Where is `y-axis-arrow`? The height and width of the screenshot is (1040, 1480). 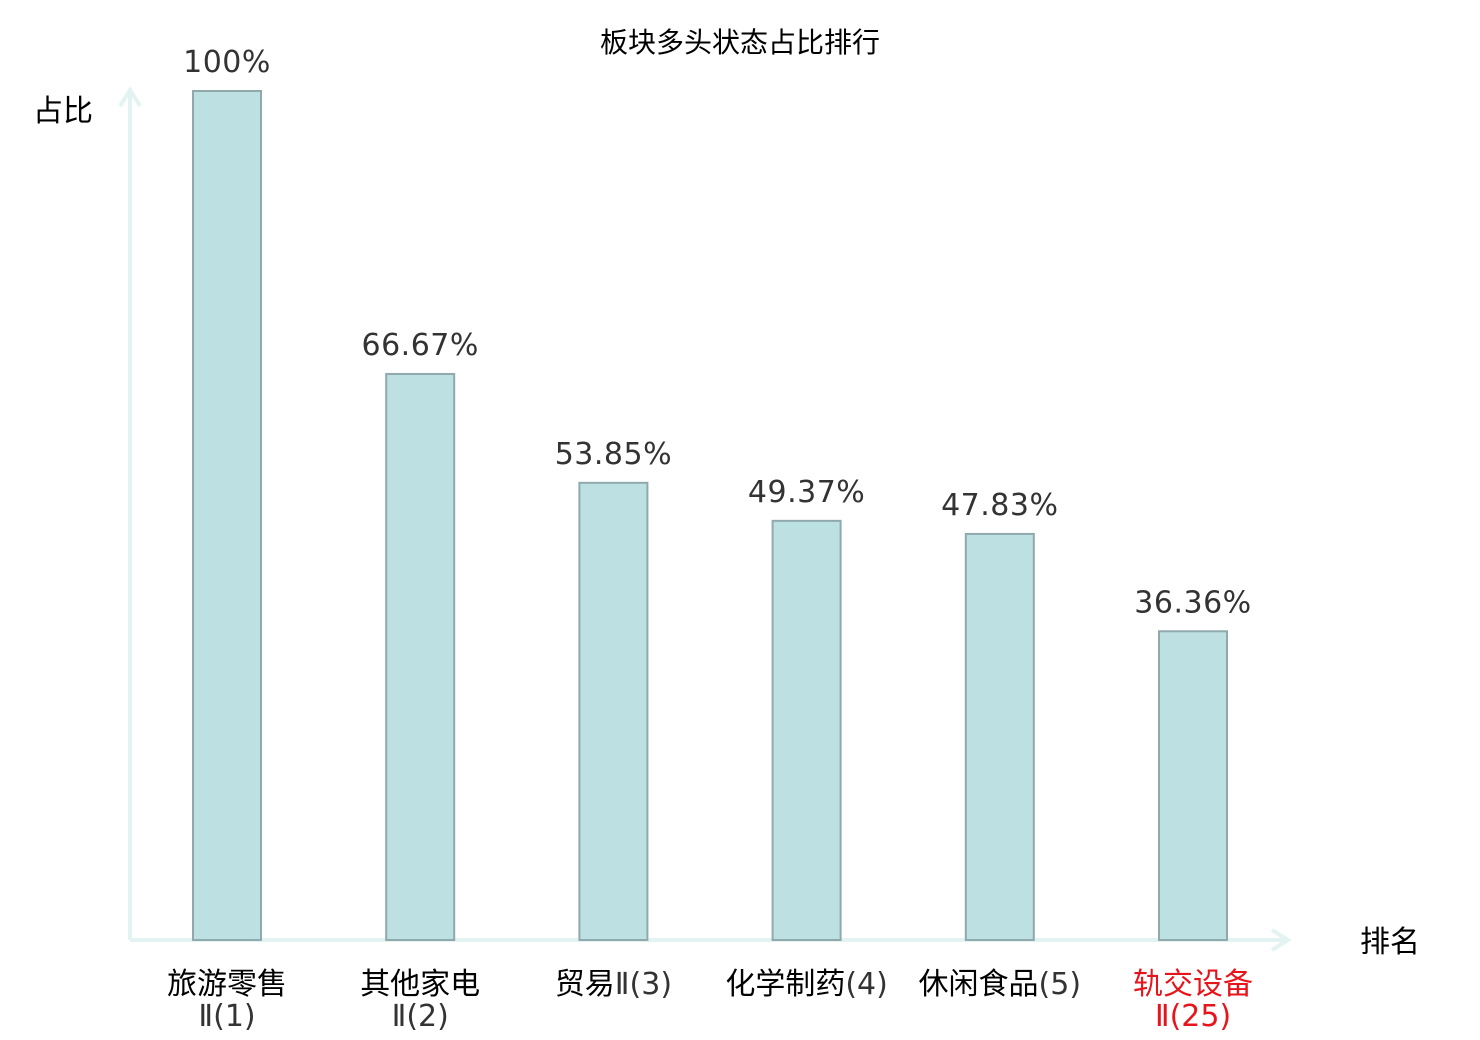 y-axis-arrow is located at coordinates (130, 97).